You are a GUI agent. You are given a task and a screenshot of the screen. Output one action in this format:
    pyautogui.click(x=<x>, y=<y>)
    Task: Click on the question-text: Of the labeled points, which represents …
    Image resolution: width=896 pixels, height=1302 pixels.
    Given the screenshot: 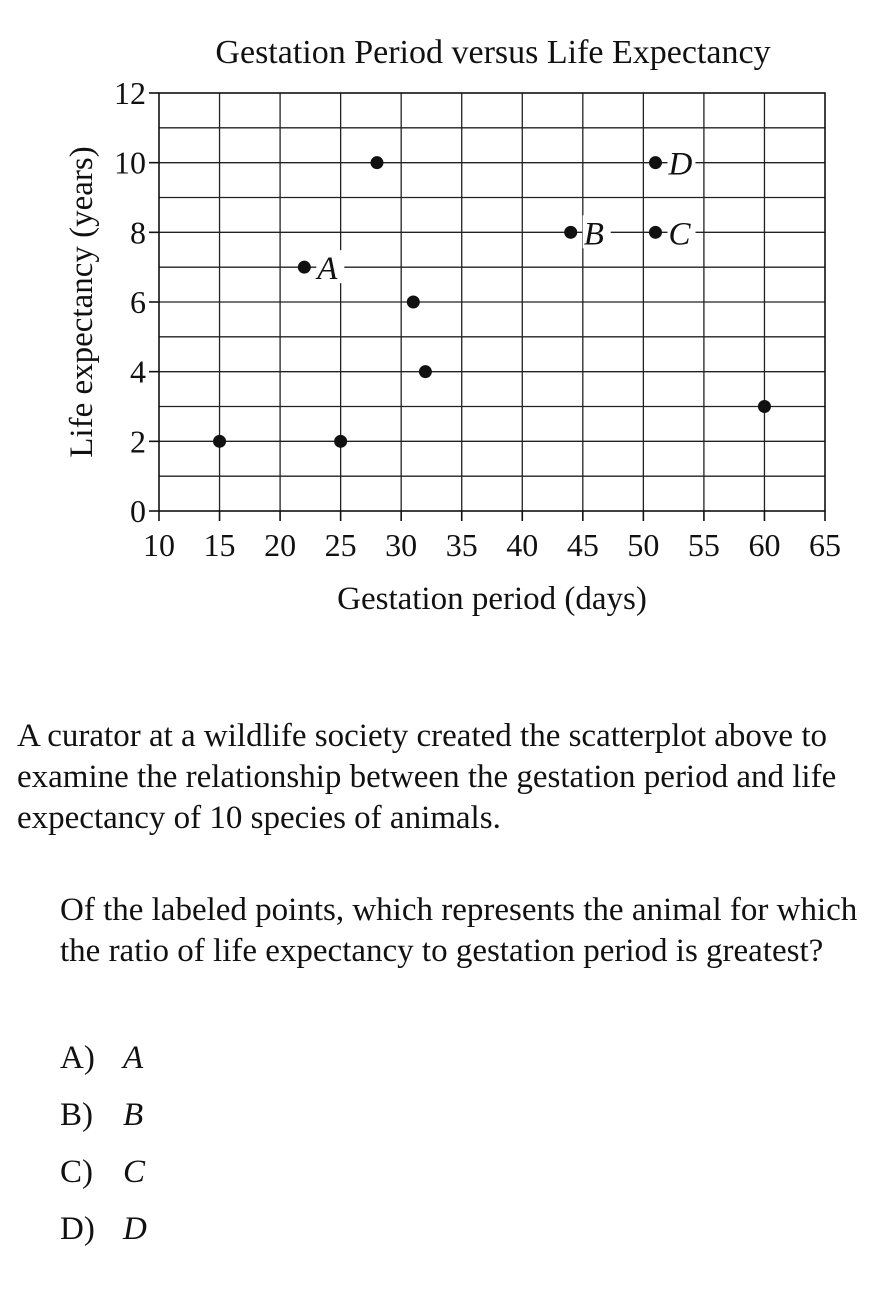 What is the action you would take?
    pyautogui.click(x=459, y=930)
    